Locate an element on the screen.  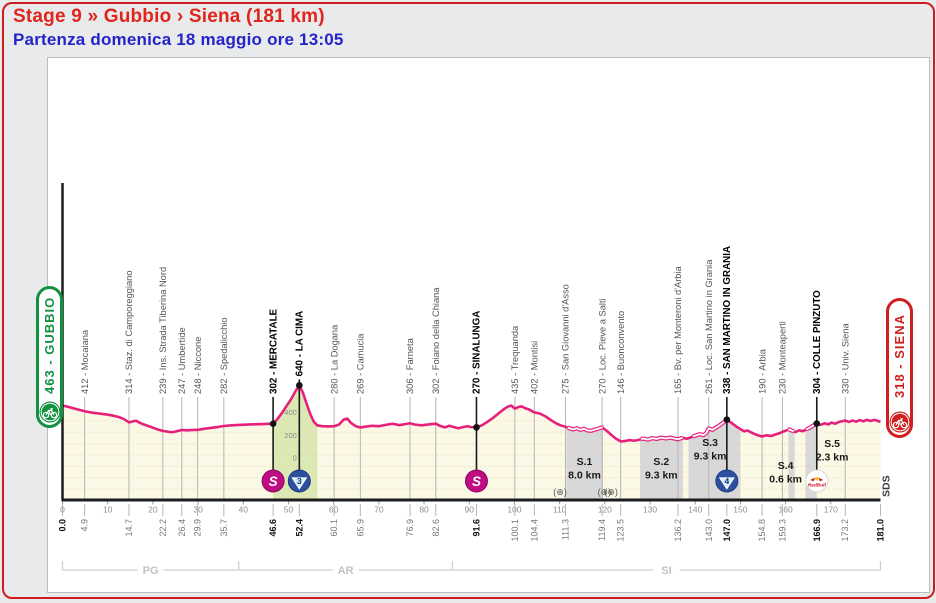
km-label: 76.9 is located at coordinates (410, 528).